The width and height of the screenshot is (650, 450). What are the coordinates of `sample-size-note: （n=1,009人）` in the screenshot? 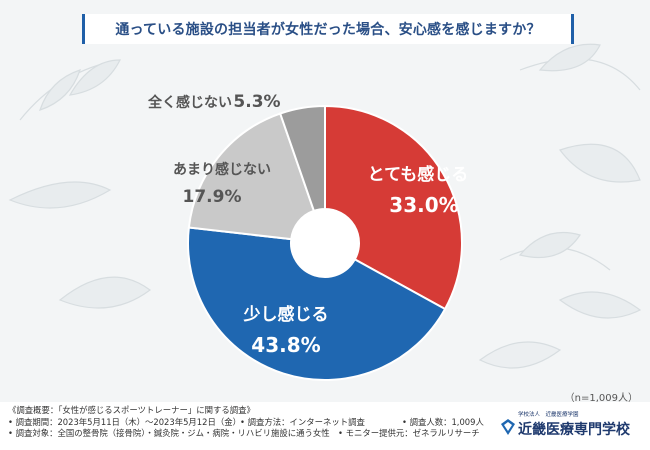 It's located at (601, 398).